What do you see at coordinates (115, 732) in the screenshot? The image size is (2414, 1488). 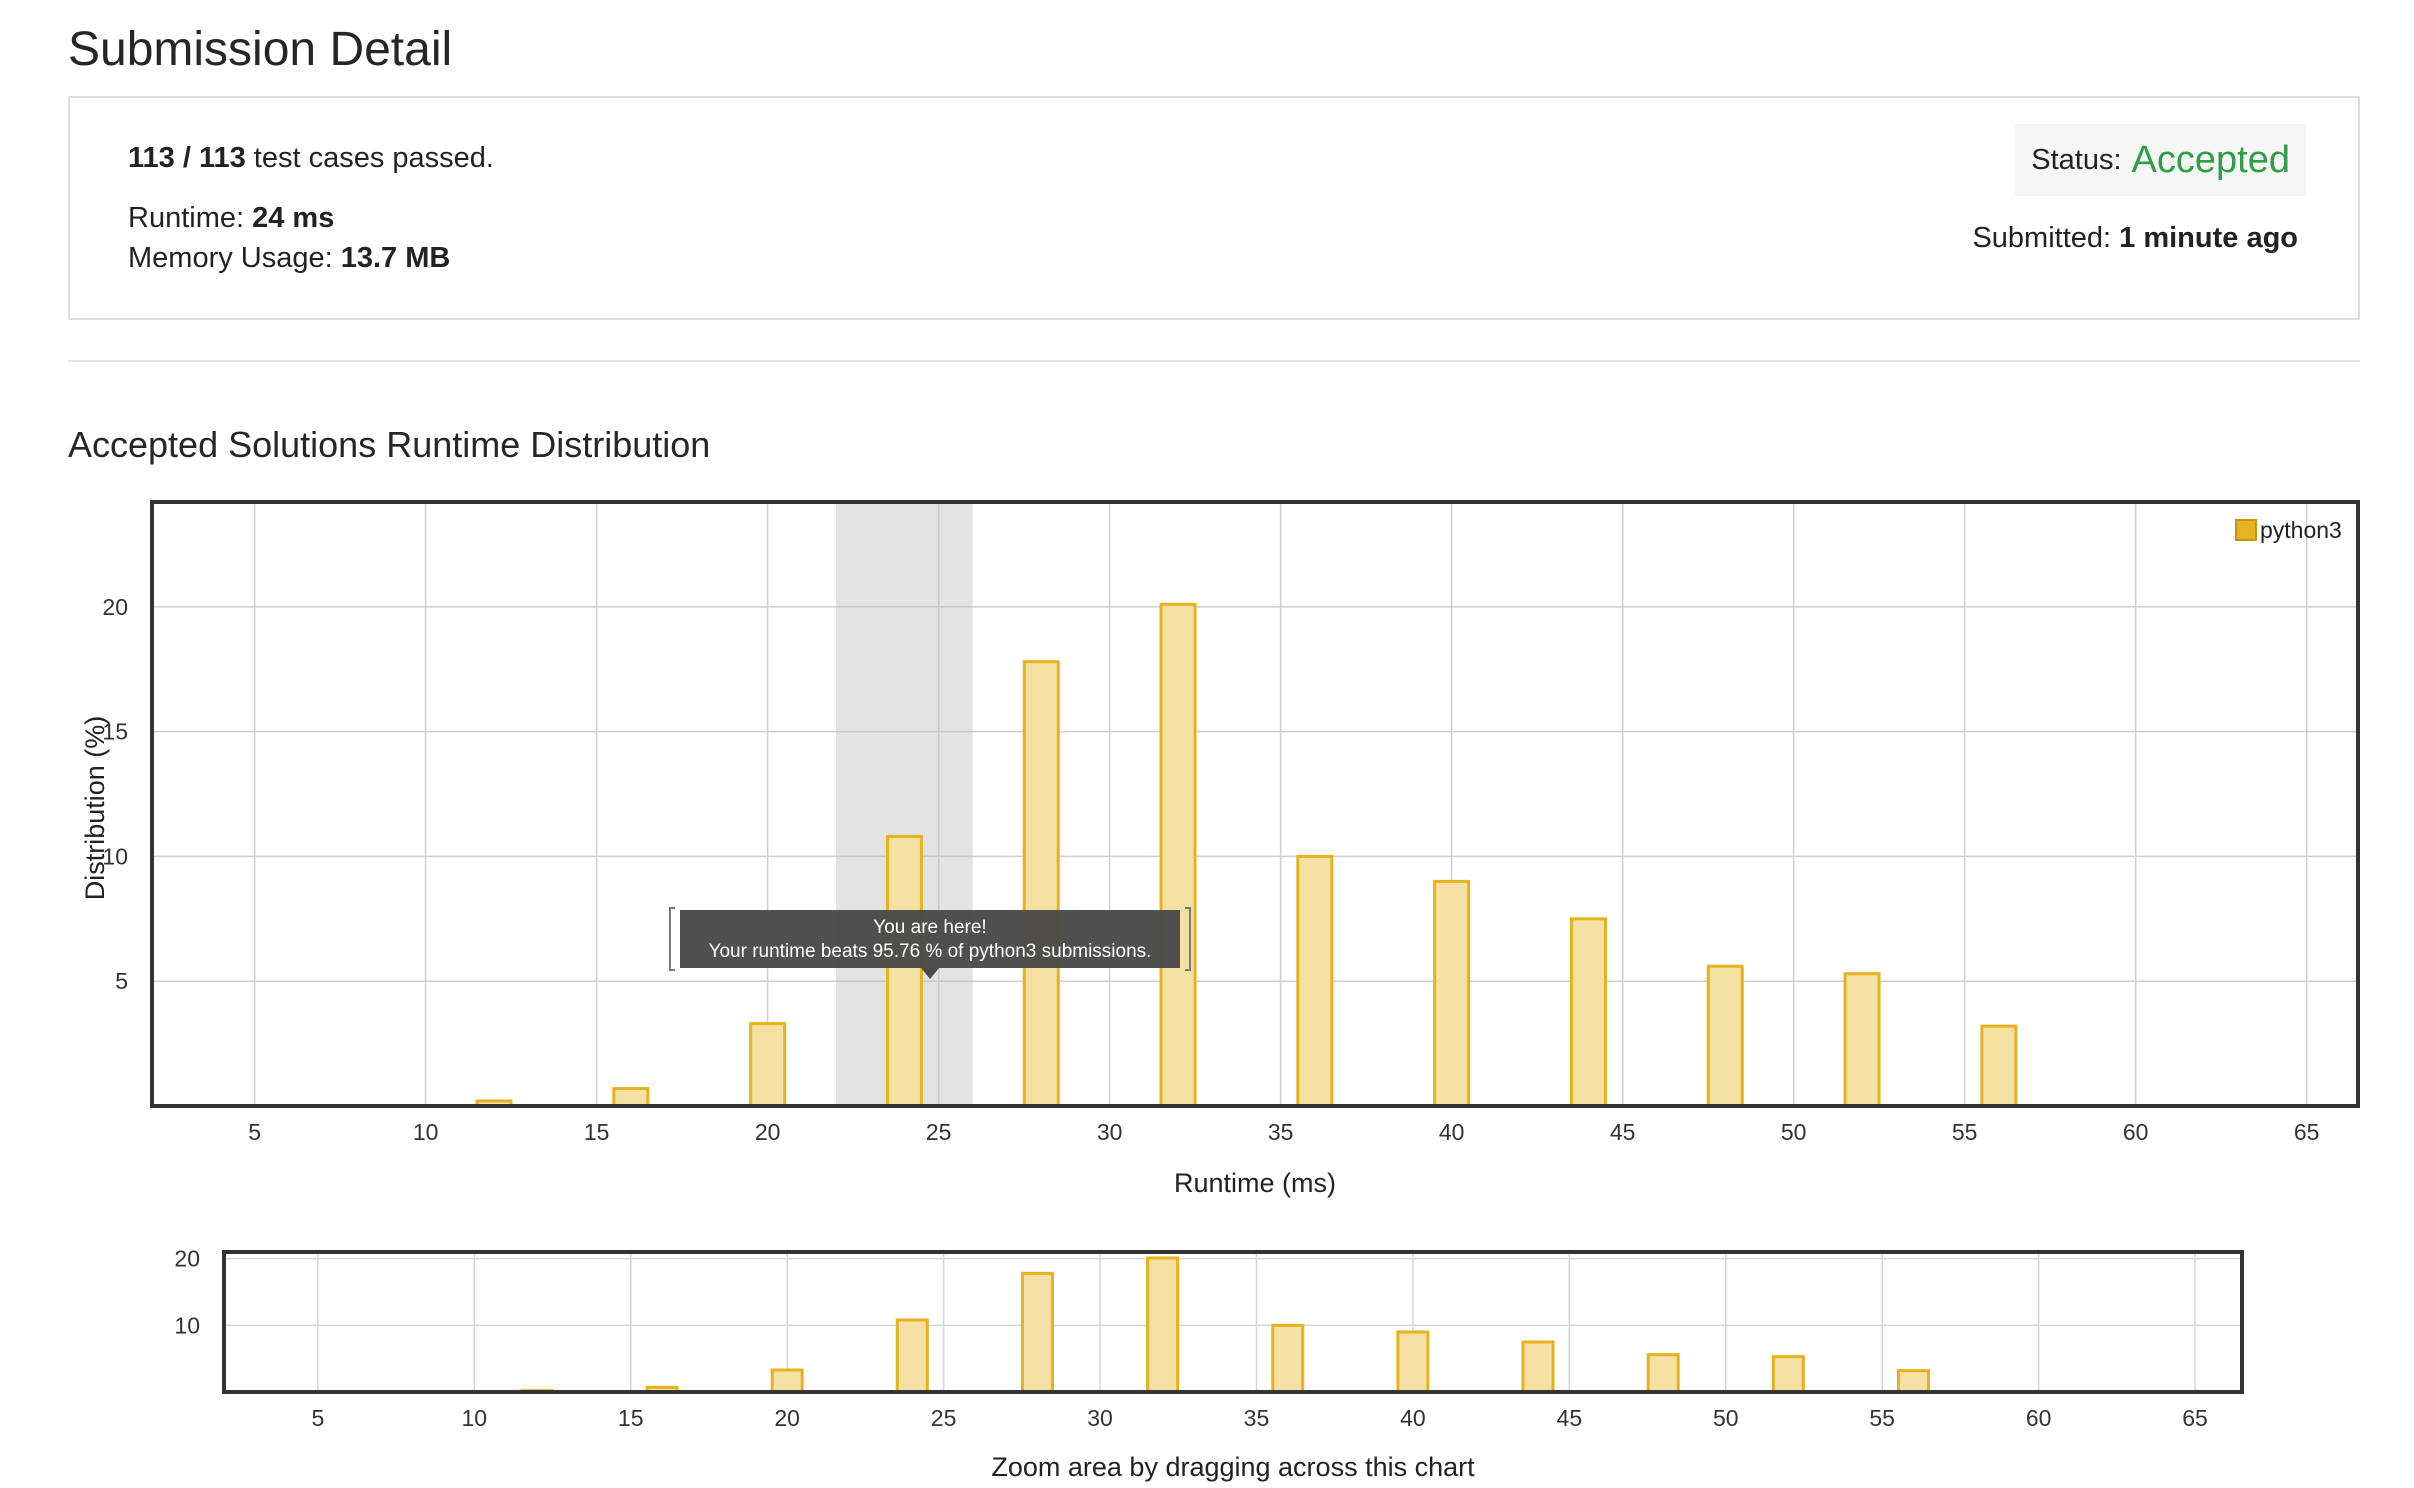 I see `y-tick-label-15: 15` at bounding box center [115, 732].